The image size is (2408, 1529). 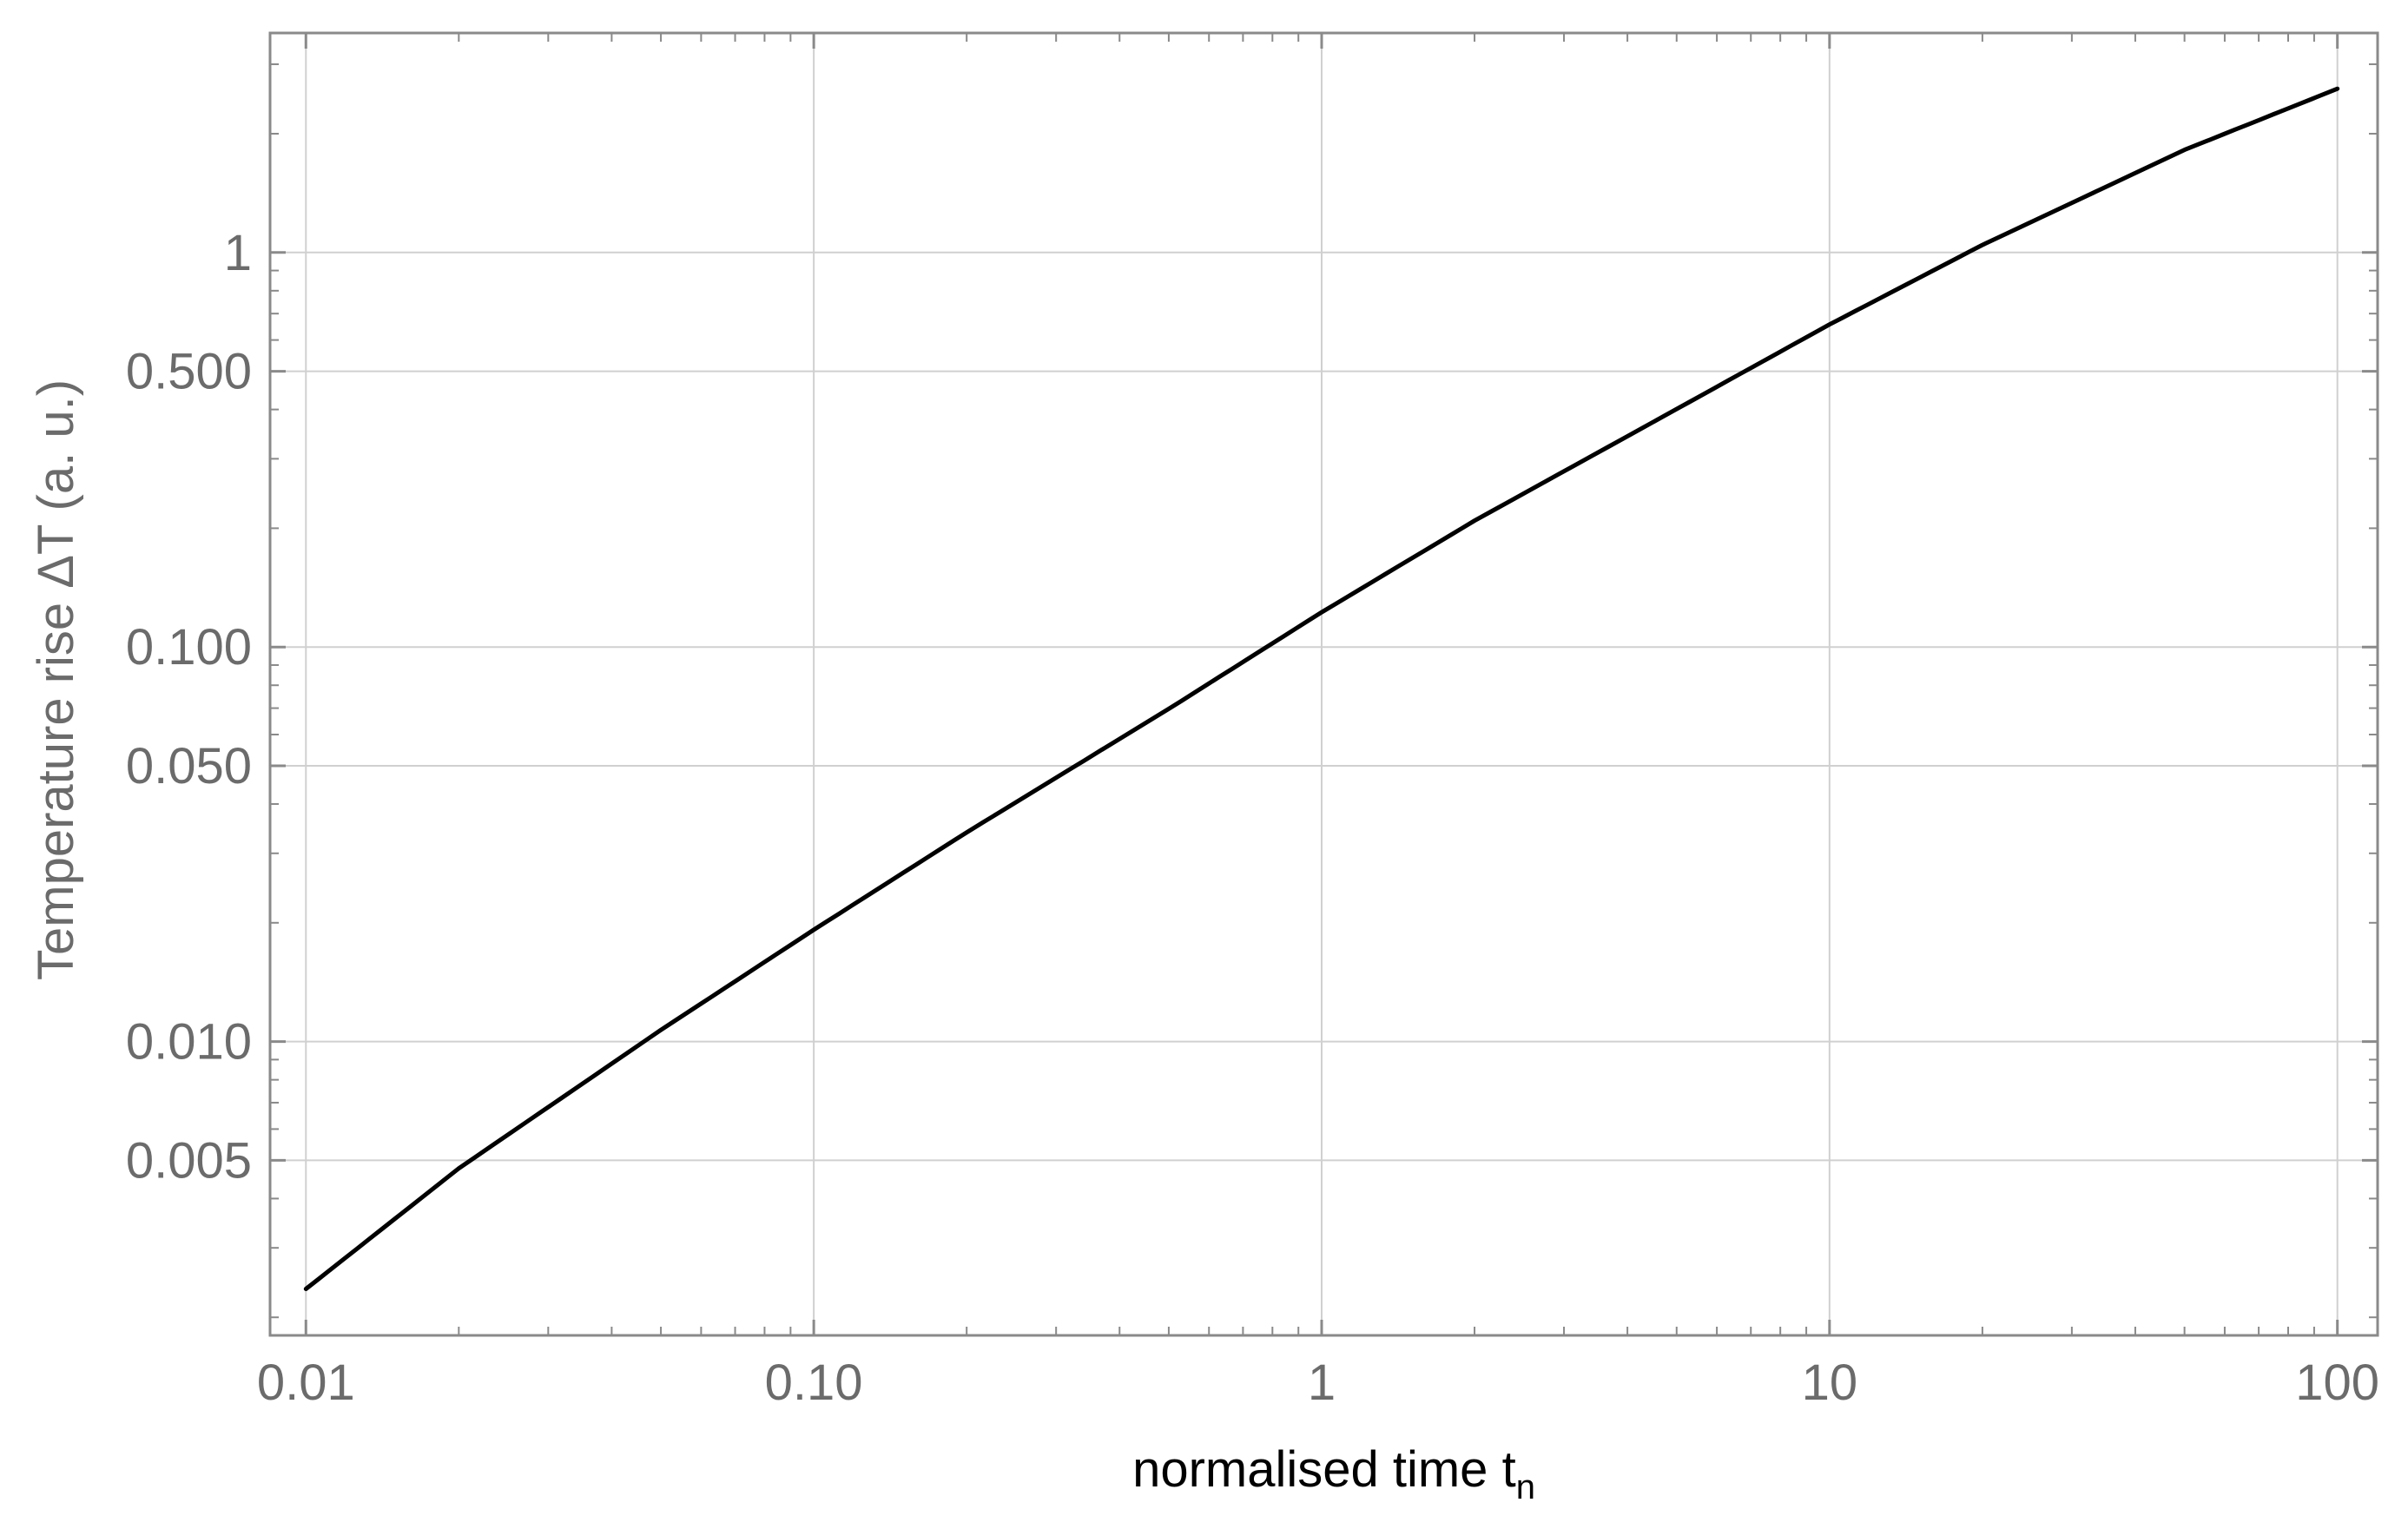 I want to click on y-tick-label: 0.050, so click(x=189, y=766).